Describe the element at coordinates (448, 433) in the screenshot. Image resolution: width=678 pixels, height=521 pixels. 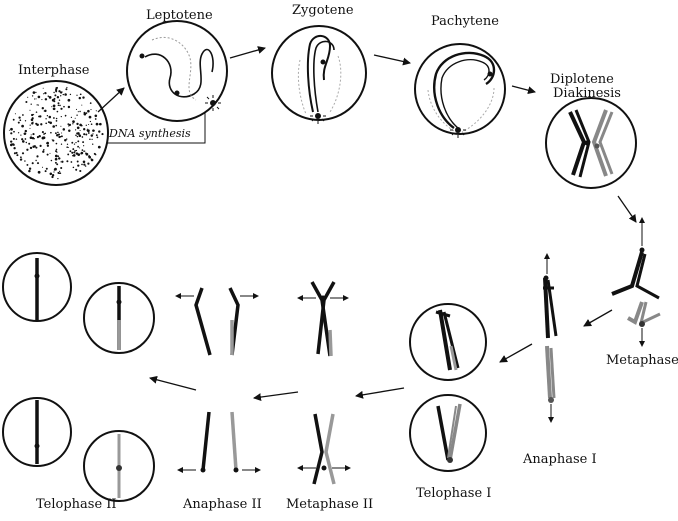
I see `telophase-1-cell-bottom` at that location.